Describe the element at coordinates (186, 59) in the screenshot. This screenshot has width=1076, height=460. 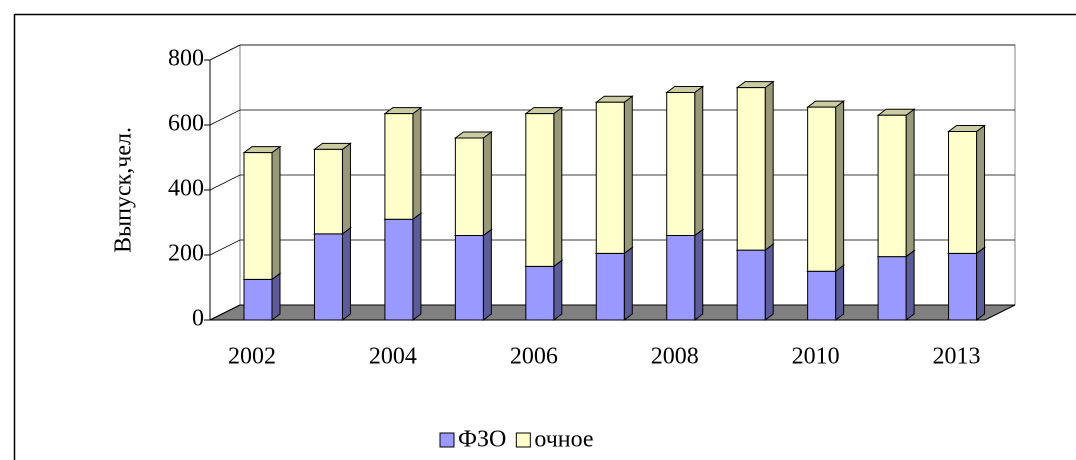
I see `y-tick-label: 800` at that location.